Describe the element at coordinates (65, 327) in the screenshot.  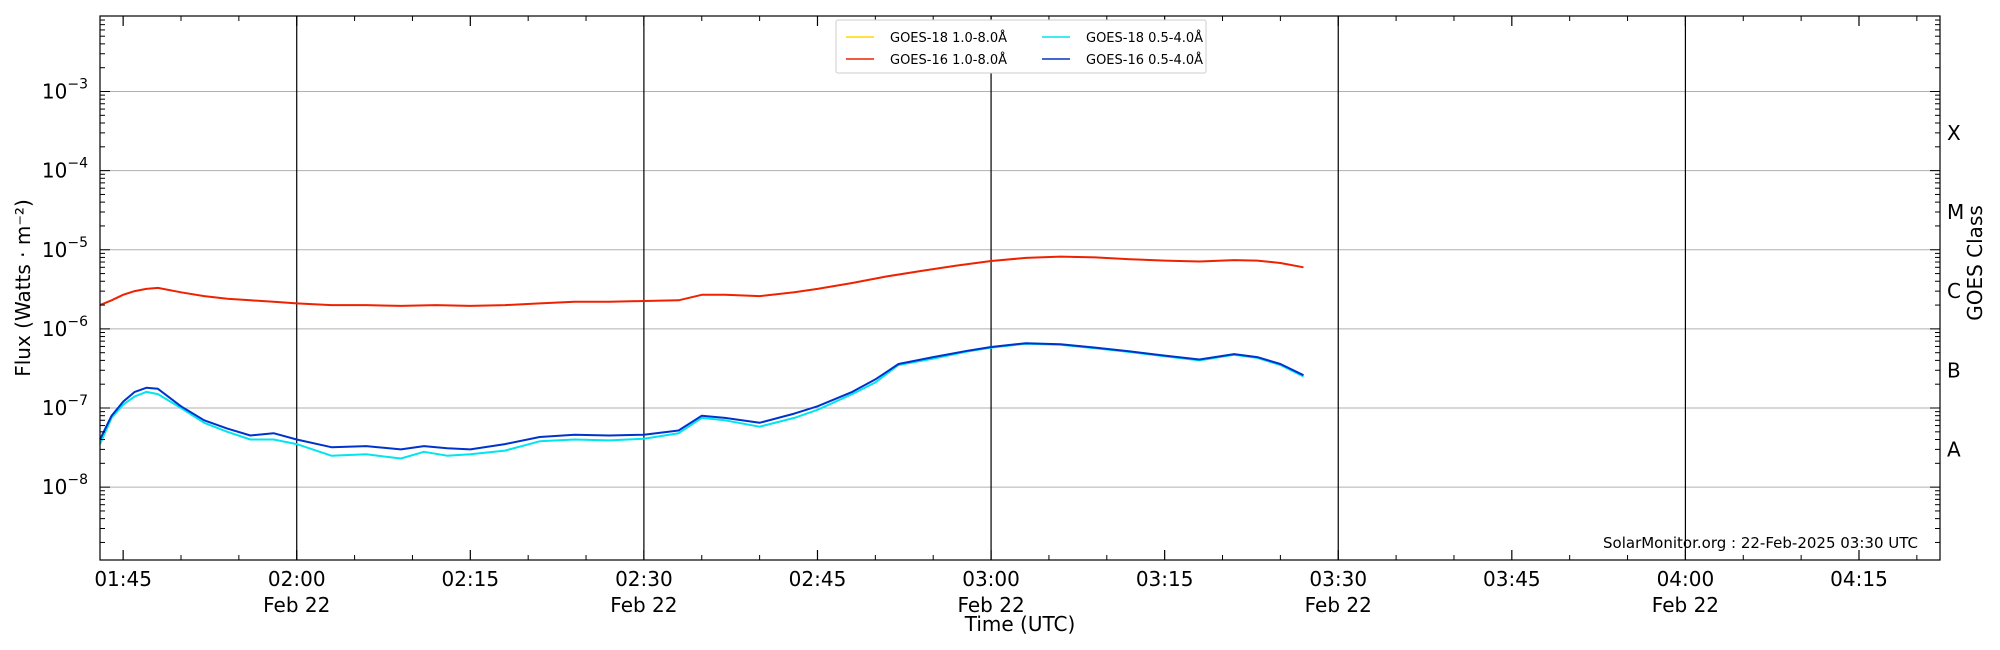
I see `y-tick-label-2: 10⁻⁶` at that location.